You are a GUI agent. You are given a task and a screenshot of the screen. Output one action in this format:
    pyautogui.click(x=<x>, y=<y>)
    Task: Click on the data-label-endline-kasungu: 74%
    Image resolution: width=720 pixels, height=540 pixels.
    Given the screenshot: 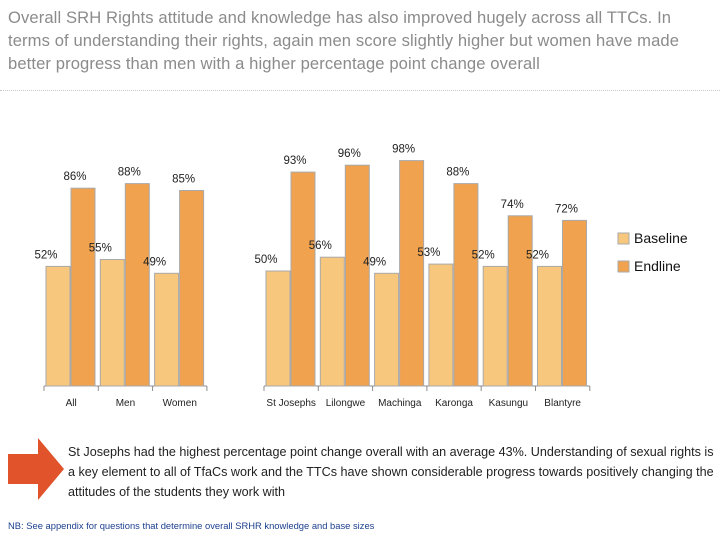 What is the action you would take?
    pyautogui.click(x=512, y=205)
    